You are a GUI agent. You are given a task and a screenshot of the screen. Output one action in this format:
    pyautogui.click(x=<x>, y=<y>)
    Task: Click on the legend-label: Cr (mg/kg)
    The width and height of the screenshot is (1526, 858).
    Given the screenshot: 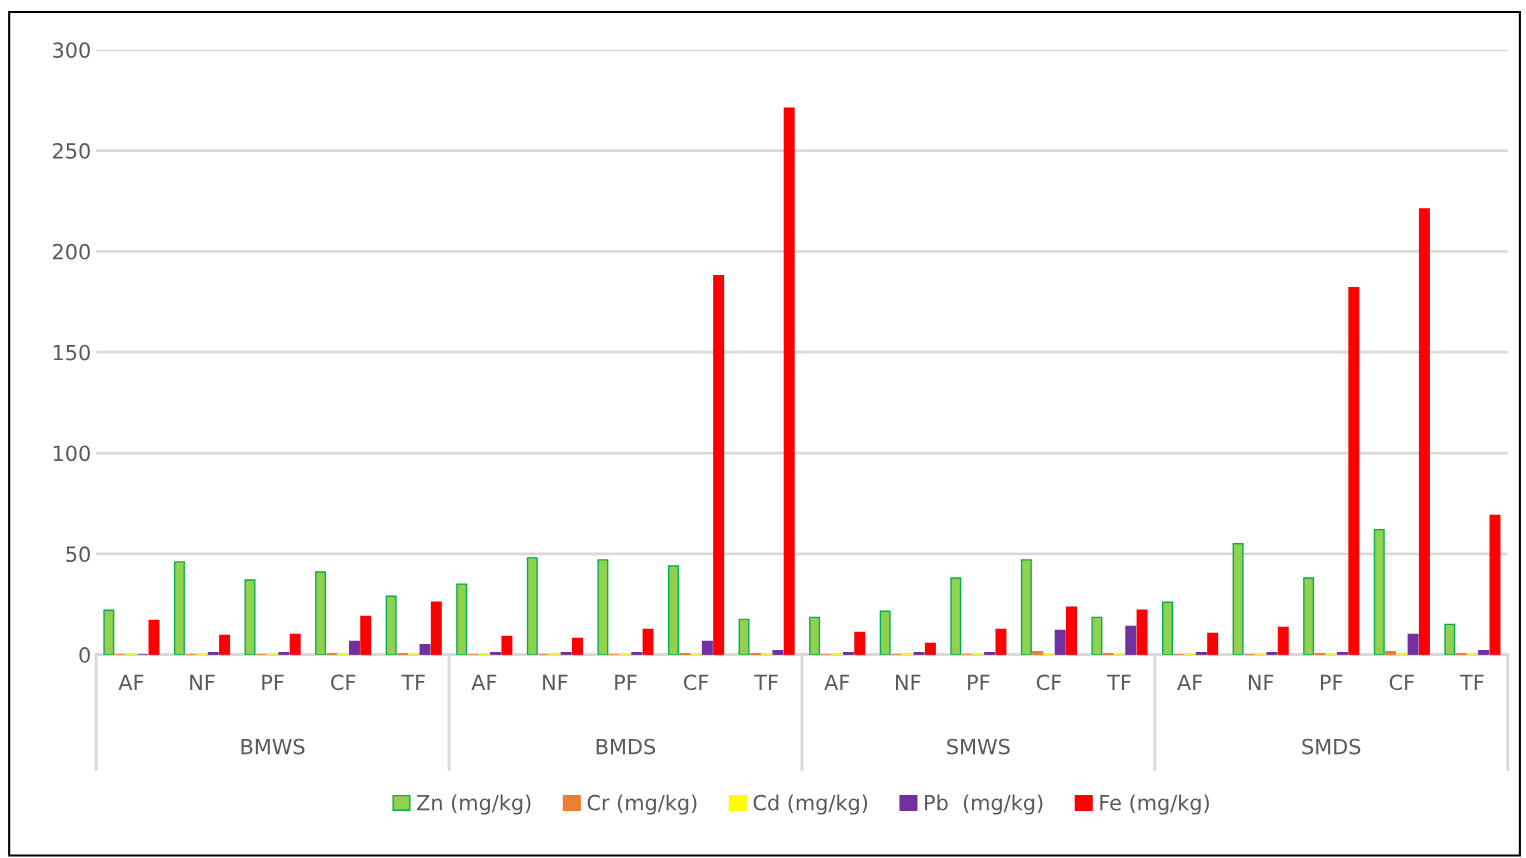 What is the action you would take?
    pyautogui.click(x=642, y=804)
    